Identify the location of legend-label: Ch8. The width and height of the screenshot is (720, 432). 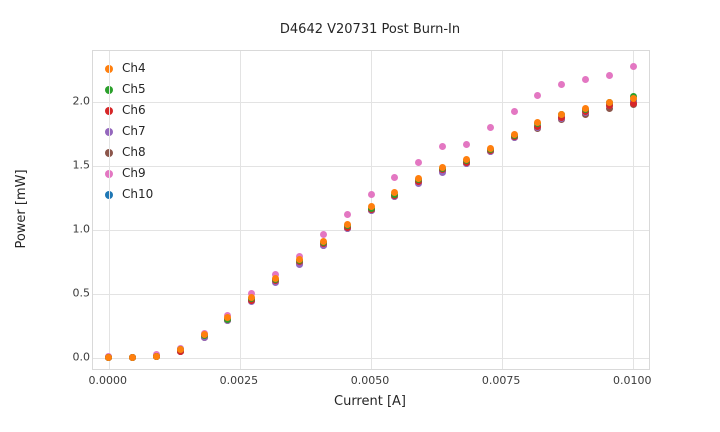
(134, 152).